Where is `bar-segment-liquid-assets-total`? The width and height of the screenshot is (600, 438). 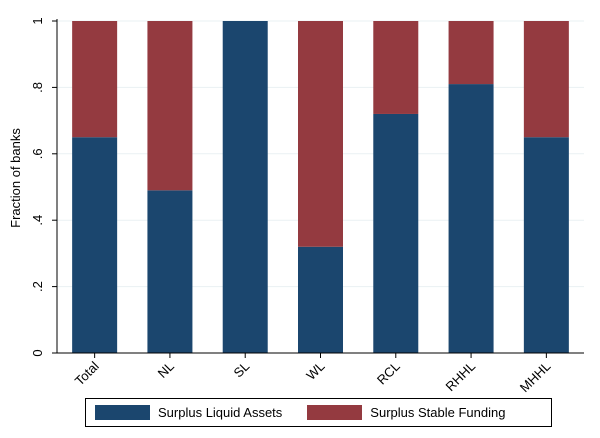 bar-segment-liquid-assets-total is located at coordinates (95, 245).